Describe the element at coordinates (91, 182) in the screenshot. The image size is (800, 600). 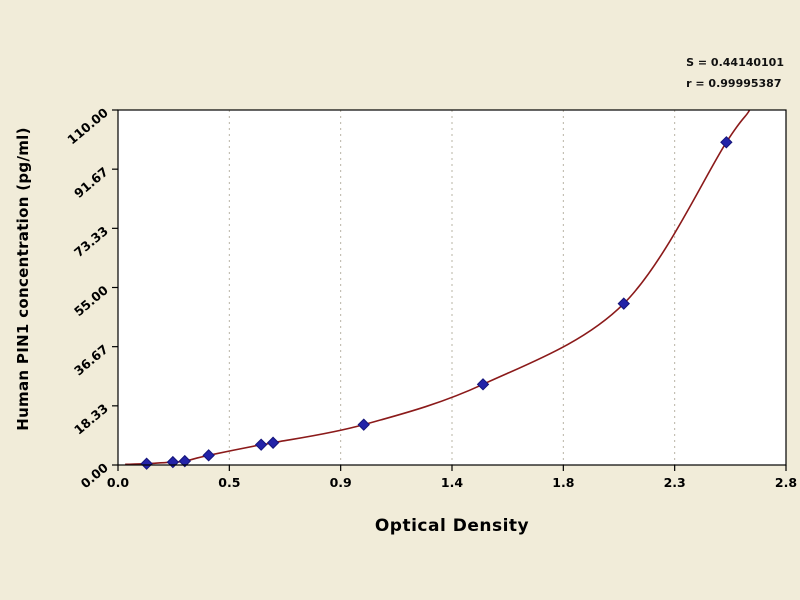
I see `y-tick-label: 91.67` at that location.